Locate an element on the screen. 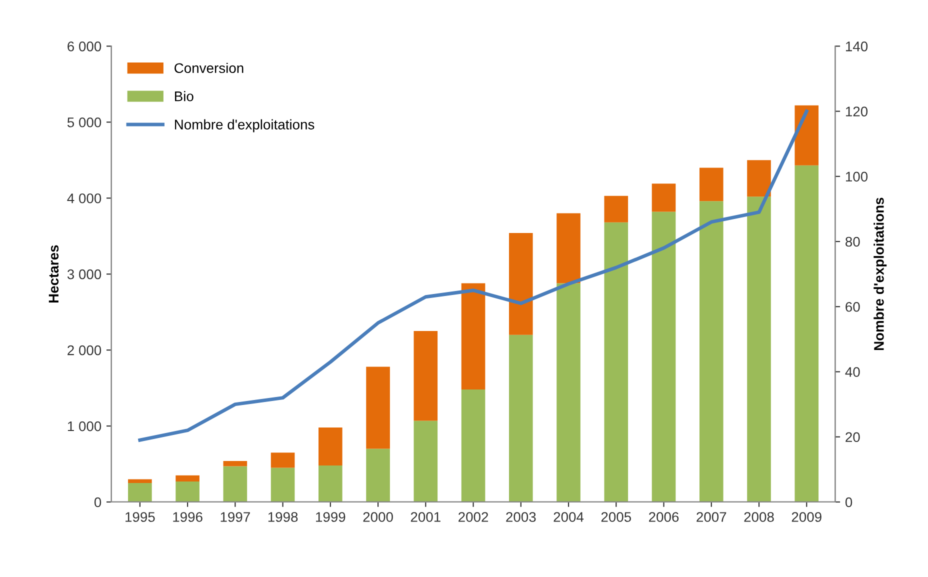 This screenshot has height=577, width=928. x-tick-label: 2005 is located at coordinates (616, 517).